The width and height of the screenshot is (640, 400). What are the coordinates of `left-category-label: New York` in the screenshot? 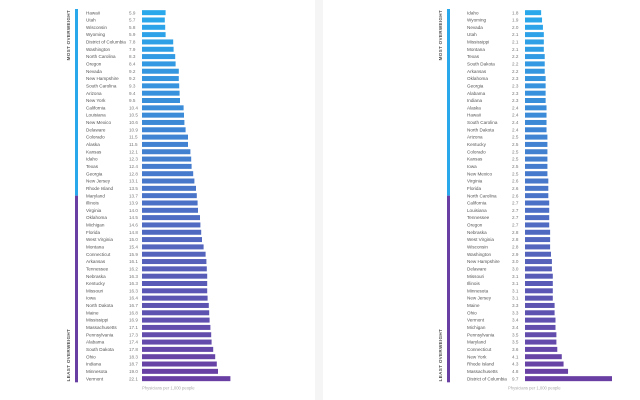 It's located at (96, 100).